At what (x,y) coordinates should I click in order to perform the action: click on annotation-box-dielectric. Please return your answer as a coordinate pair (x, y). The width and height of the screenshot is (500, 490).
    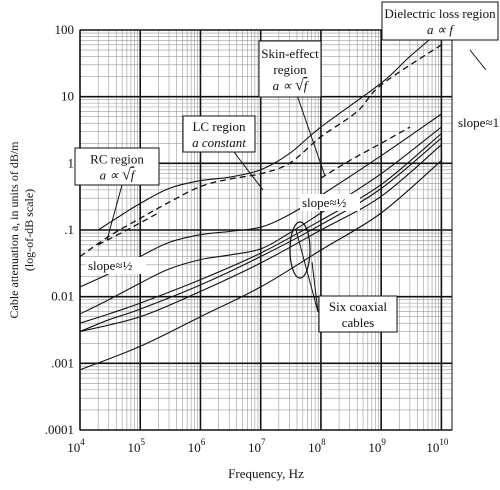
    Looking at the image, I should click on (440, 21).